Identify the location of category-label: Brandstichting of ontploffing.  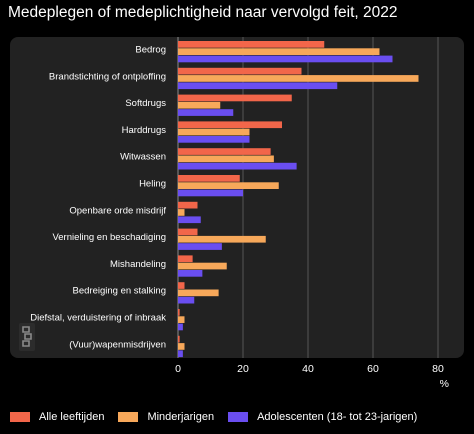
(107, 76).